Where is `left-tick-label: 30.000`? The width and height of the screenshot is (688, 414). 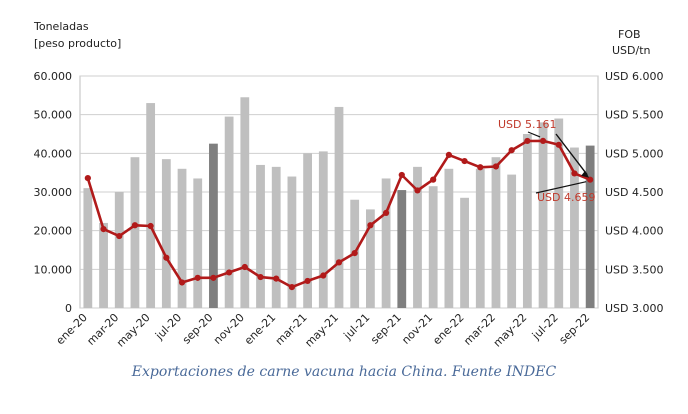 left-tick-label: 30.000 is located at coordinates (53, 192).